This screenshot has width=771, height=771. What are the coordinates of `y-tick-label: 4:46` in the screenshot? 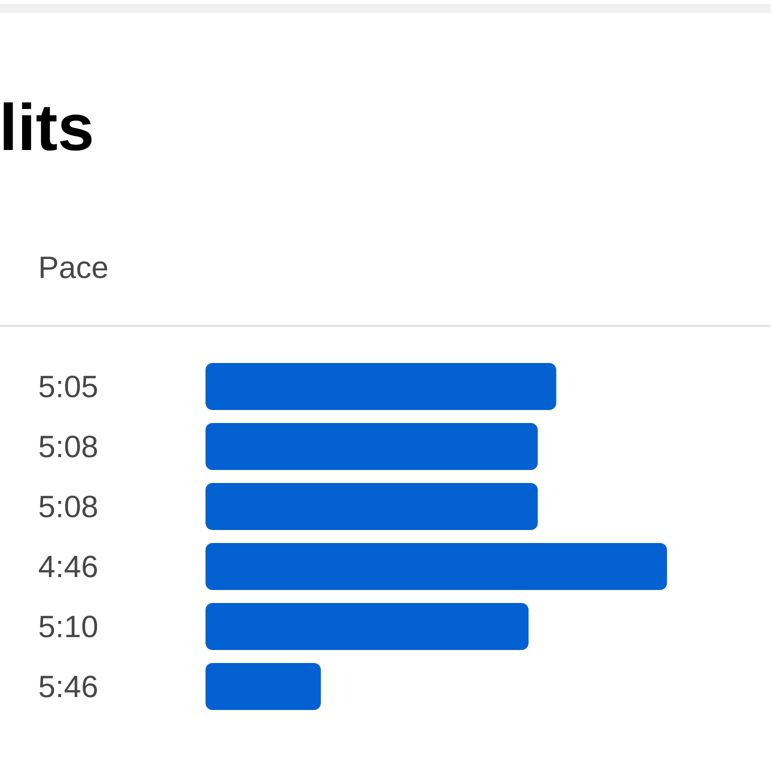 It's located at (67, 567).